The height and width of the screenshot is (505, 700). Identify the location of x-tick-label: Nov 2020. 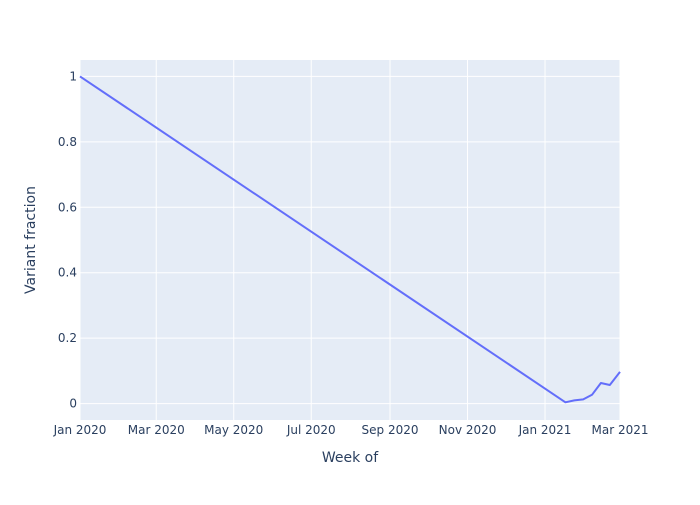
(468, 430).